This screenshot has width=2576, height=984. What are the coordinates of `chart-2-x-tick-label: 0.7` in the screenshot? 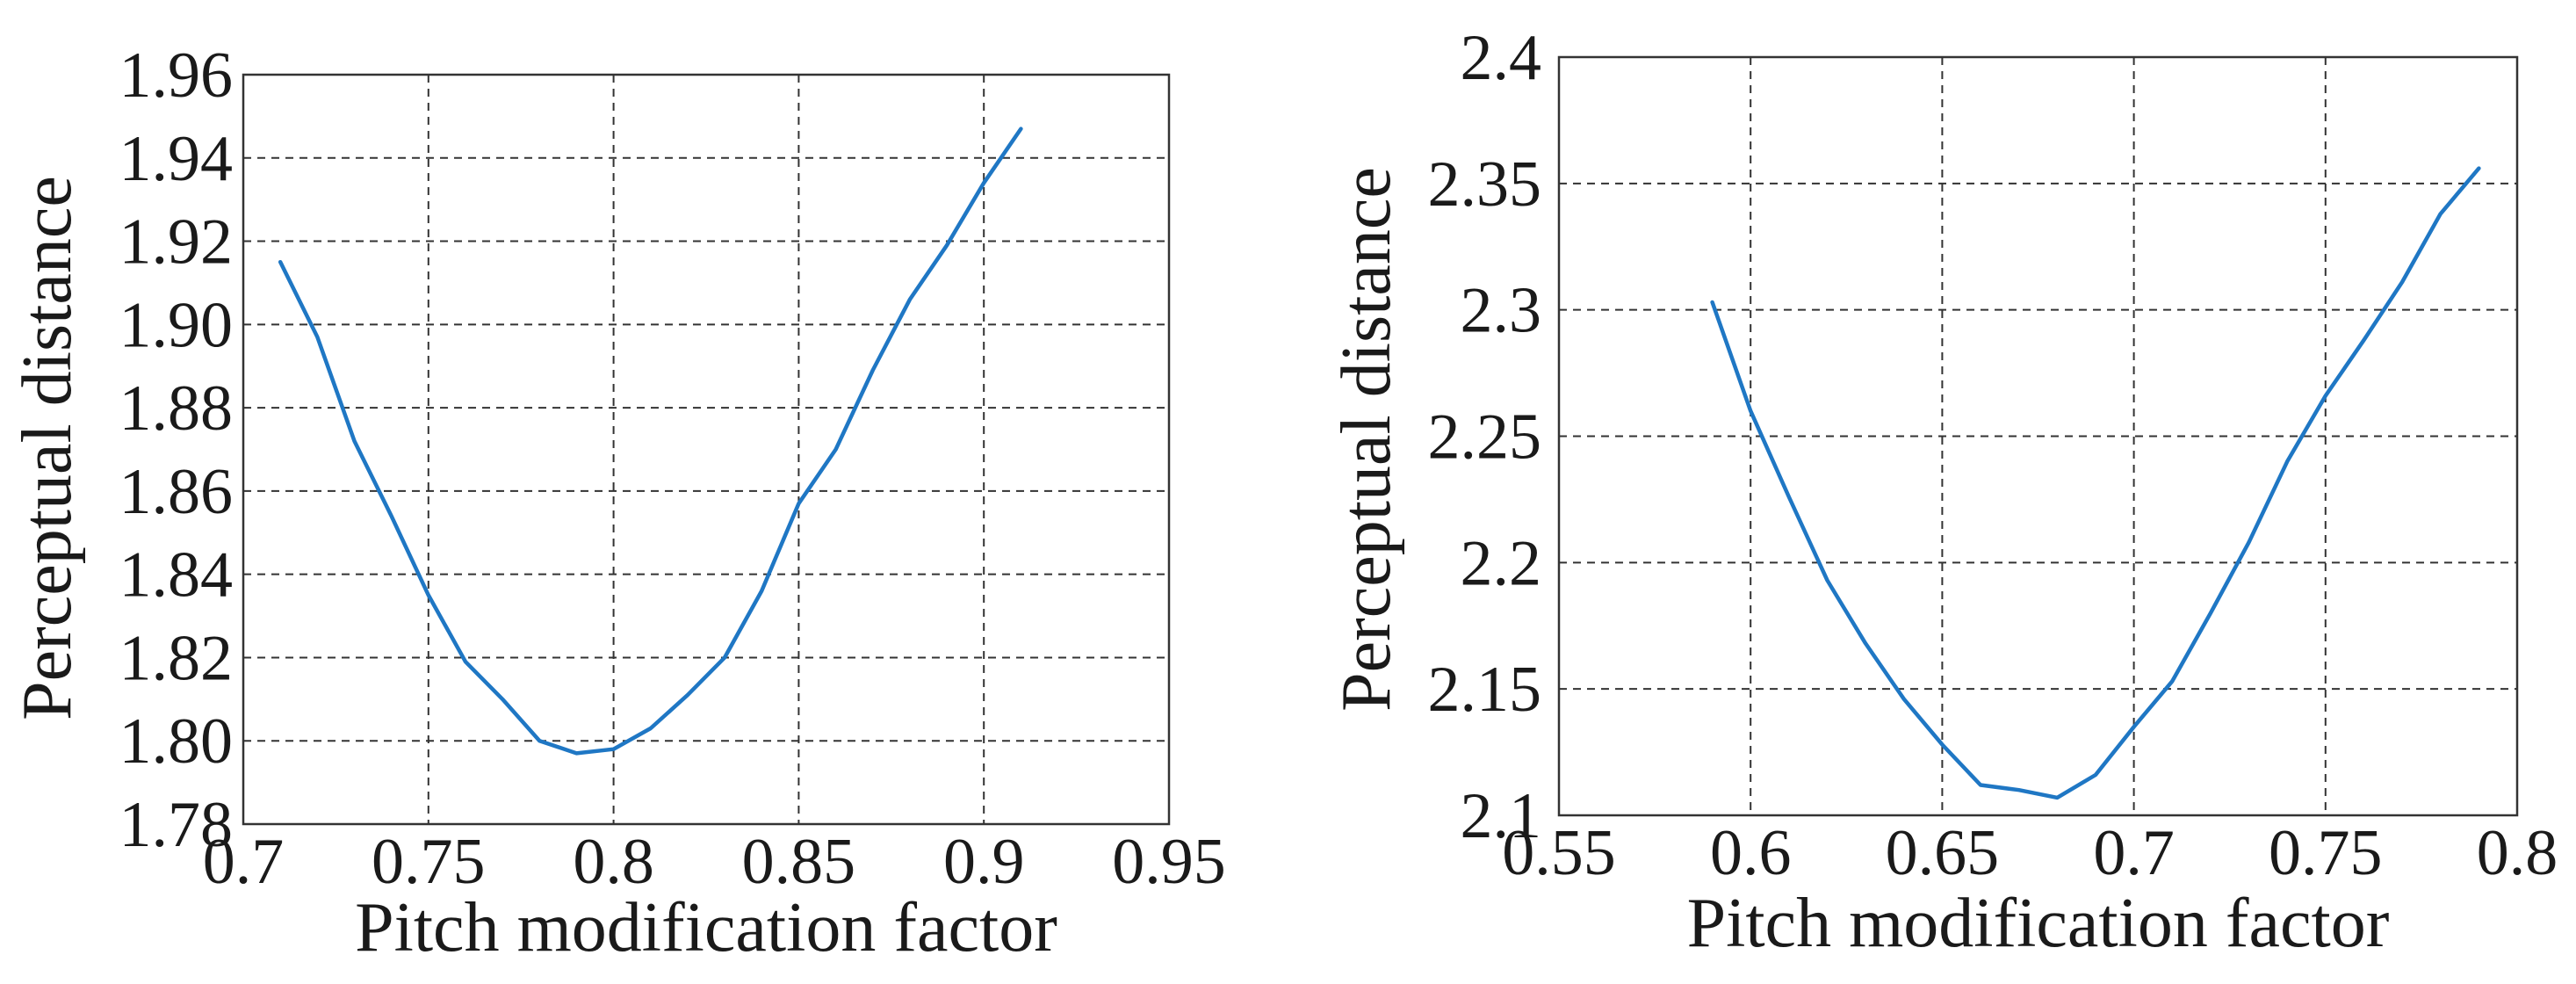 It's located at (2134, 853).